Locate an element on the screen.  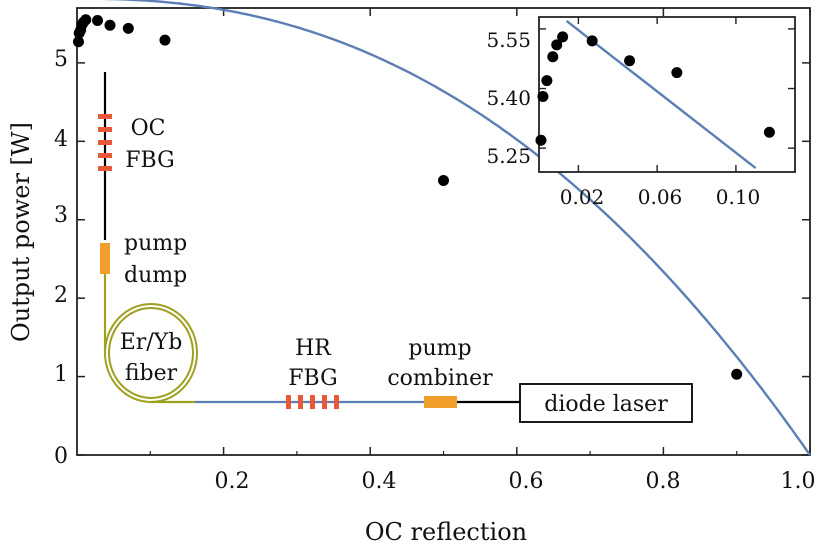
x-tick-label: 0.2 is located at coordinates (232, 481).